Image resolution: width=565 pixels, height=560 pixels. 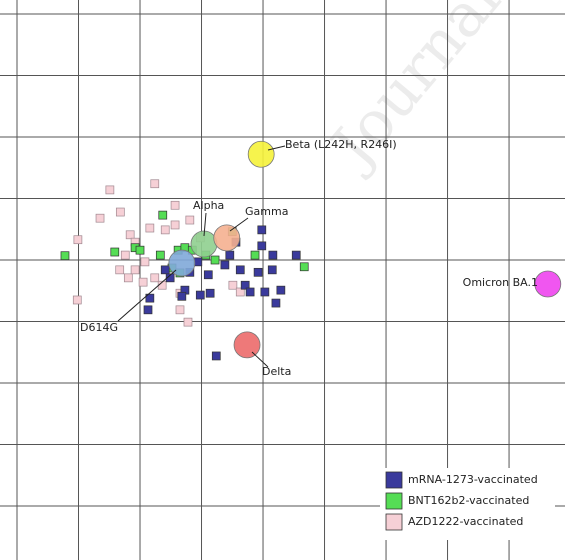 What do you see at coordinates (473, 479) in the screenshot?
I see `legend-label: mRNA-1273-vaccinated` at bounding box center [473, 479].